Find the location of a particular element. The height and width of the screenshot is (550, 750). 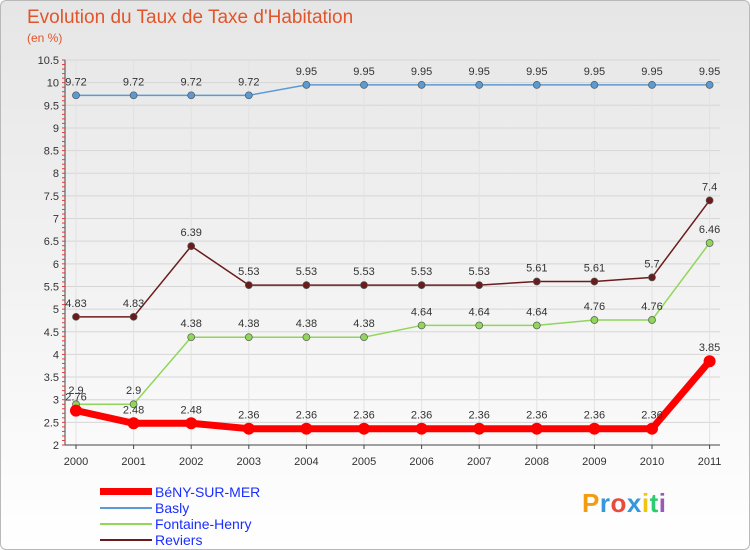

y-tick-label: 3 is located at coordinates (56, 401).